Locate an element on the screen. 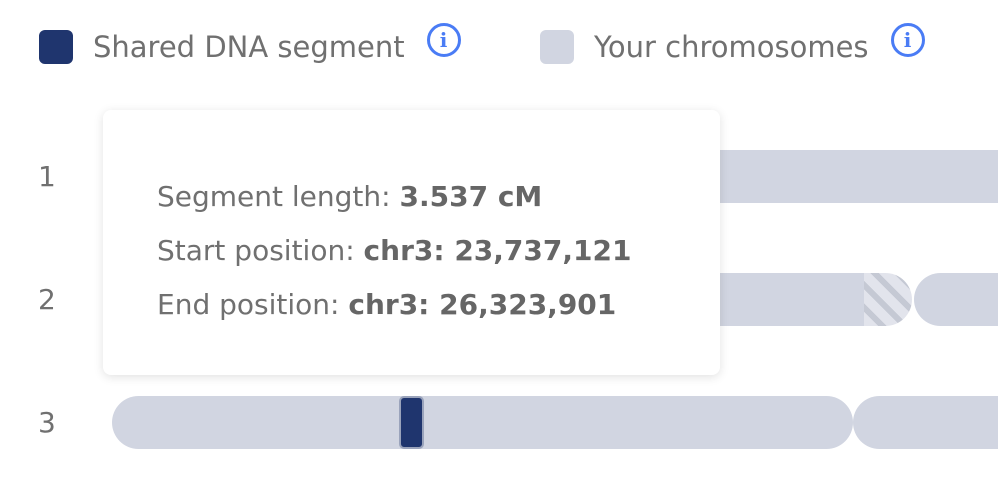 The height and width of the screenshot is (486, 998). shared-segment-swatch is located at coordinates (56, 47).